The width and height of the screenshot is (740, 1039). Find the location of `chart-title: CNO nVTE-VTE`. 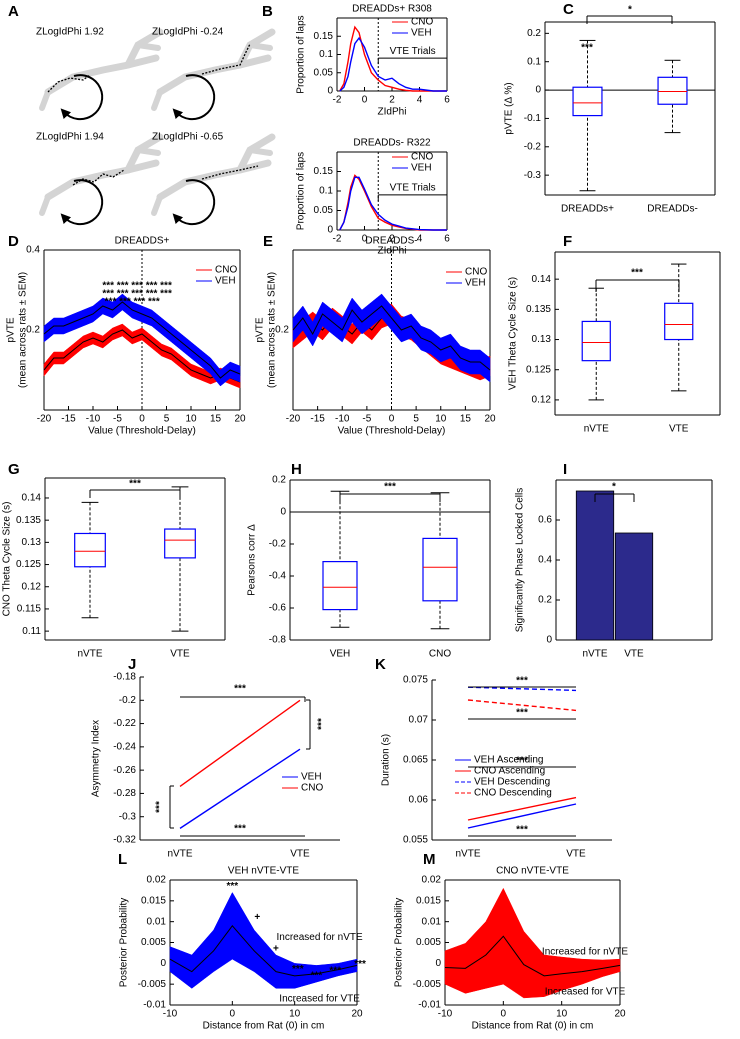

chart-title: CNO nVTE-VTE is located at coordinates (532, 871).